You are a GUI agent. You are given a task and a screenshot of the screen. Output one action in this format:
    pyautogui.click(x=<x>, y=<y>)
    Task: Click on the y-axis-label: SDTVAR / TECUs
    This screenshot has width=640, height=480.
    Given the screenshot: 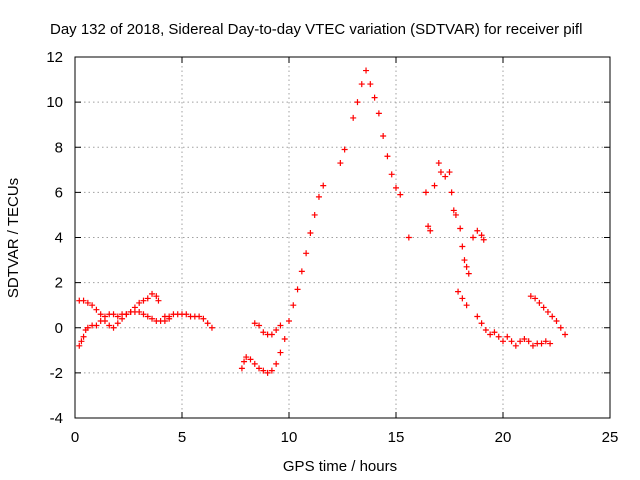 What is the action you would take?
    pyautogui.click(x=13, y=238)
    